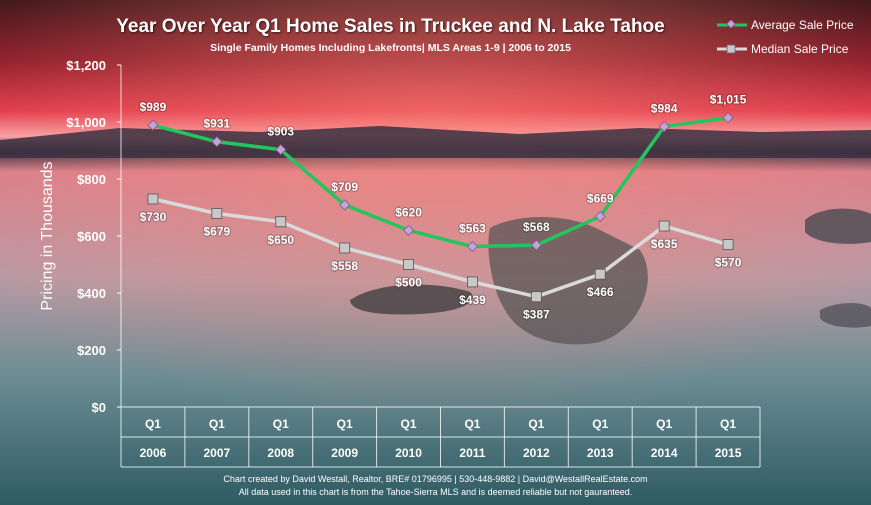 The width and height of the screenshot is (871, 505). What do you see at coordinates (91, 293) in the screenshot?
I see `y-tick-label: $400` at bounding box center [91, 293].